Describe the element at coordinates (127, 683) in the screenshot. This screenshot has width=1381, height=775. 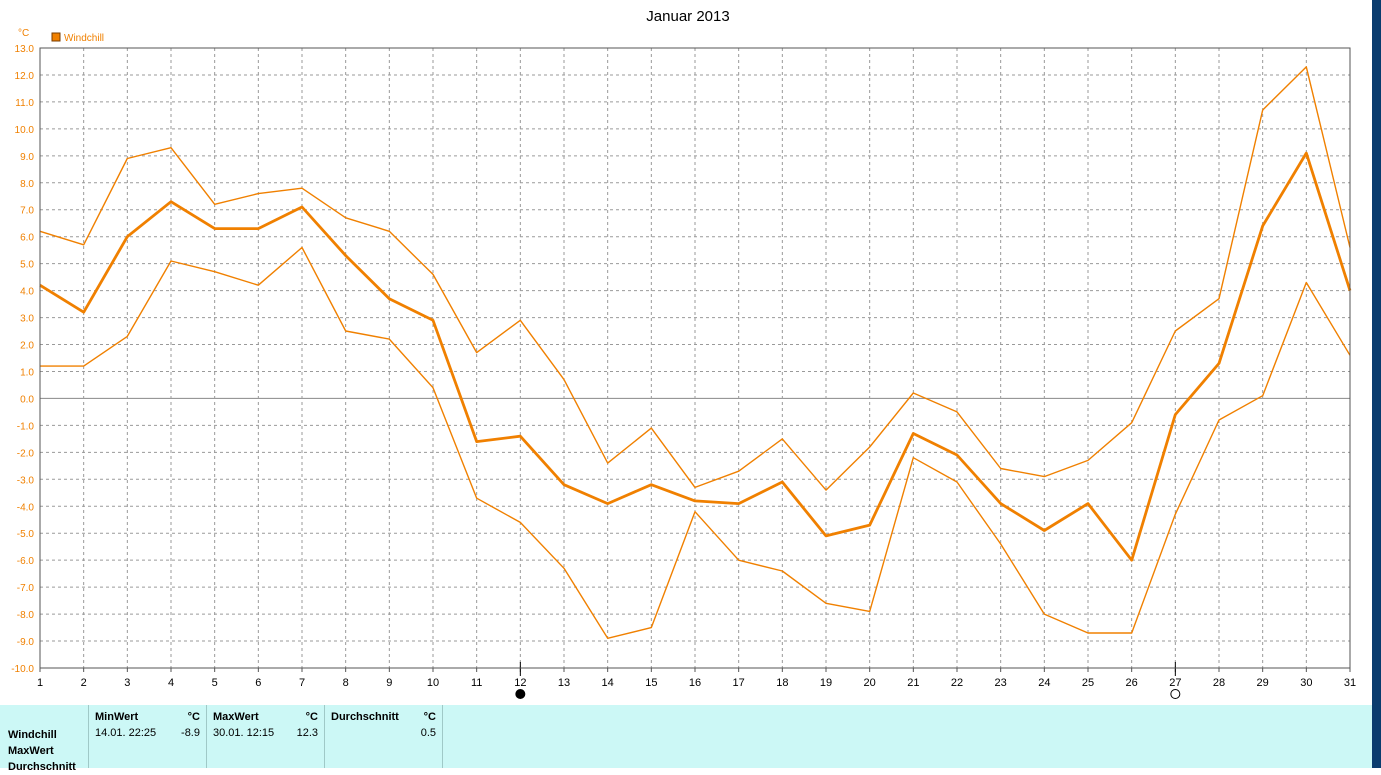
I see `x-tick-label: 3` at that location.